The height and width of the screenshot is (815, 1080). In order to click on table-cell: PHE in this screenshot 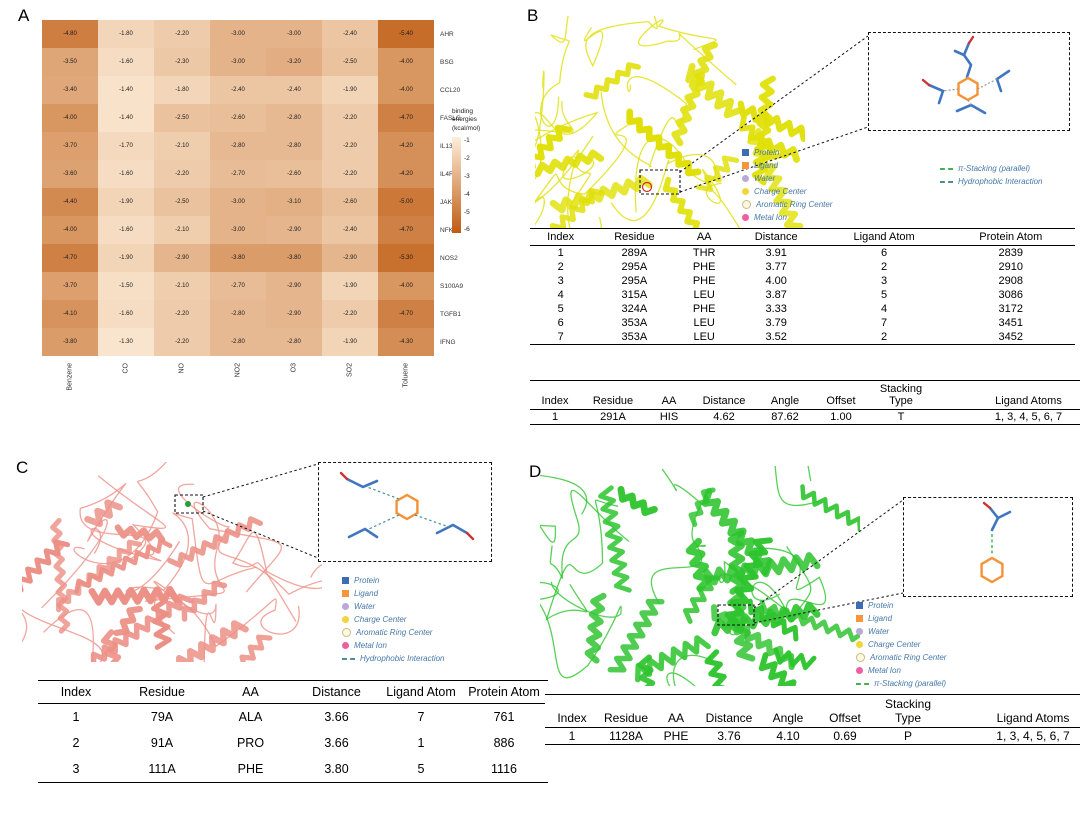, I will do `click(704, 267)`.